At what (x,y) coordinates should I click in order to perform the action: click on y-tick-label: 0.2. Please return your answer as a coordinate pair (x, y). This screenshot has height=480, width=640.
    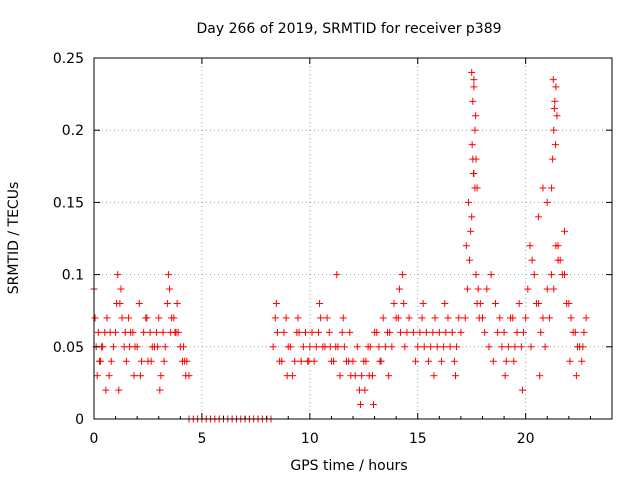
    Looking at the image, I should click on (73, 131).